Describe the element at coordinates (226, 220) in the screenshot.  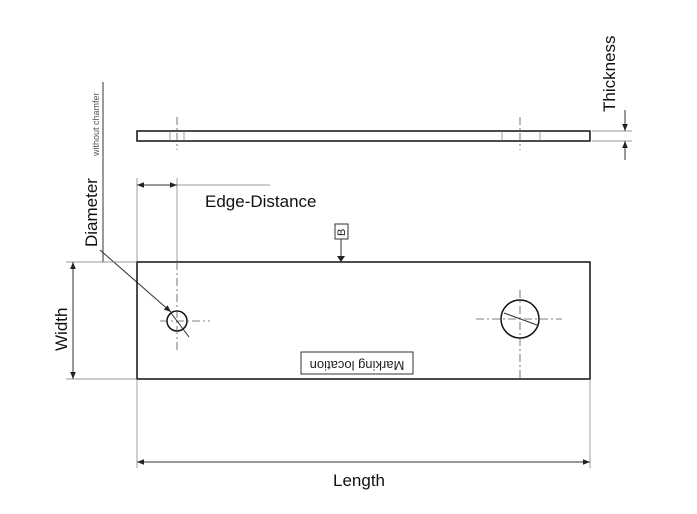
I see `edge-distance-dimension: Edge-Distance` at that location.